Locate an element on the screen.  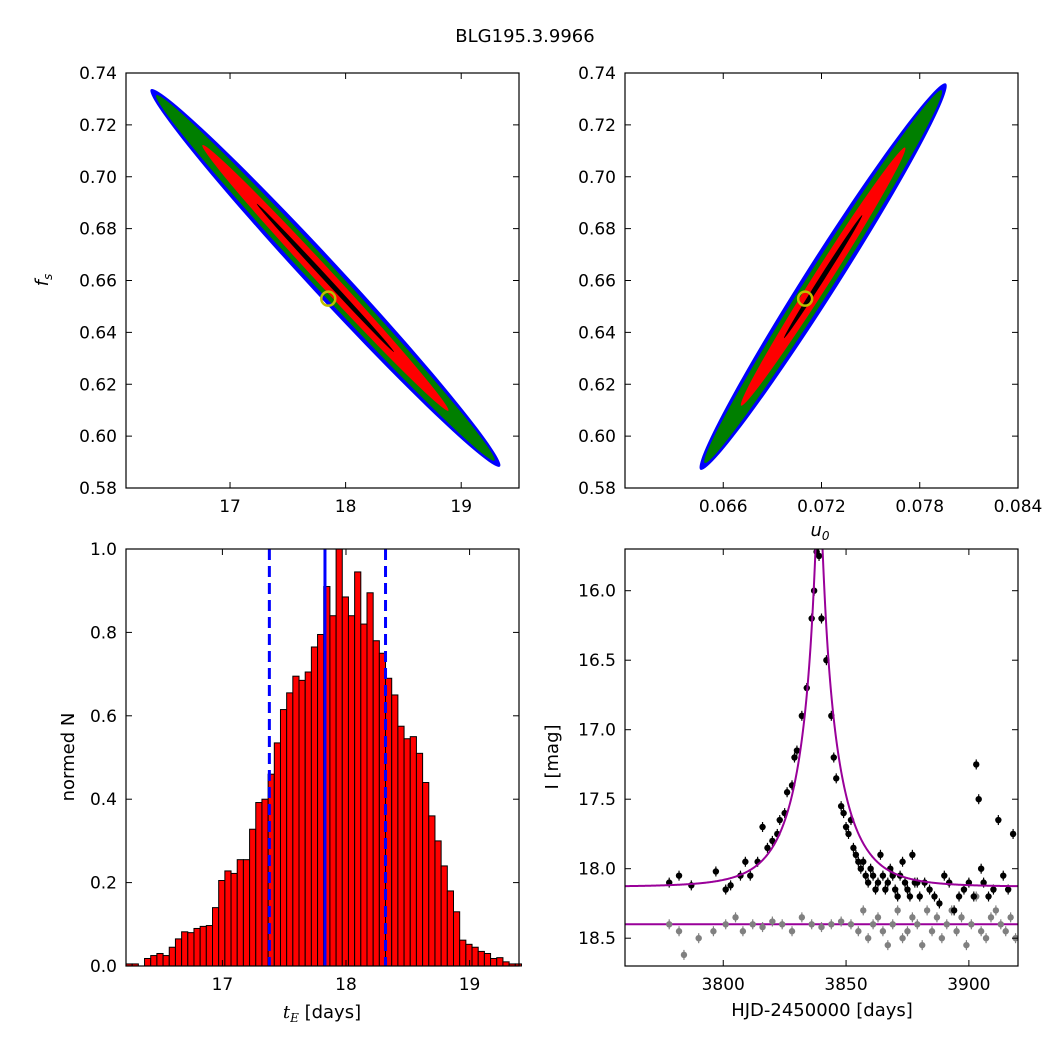
x-tick-labels: 3800 3850 3900 is located at coordinates (846, 985).